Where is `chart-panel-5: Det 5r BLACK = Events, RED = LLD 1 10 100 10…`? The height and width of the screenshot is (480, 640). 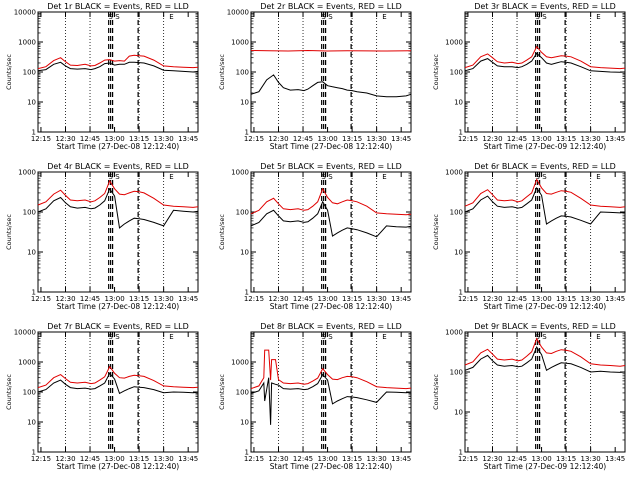 chart-panel-5: Det 5r BLACK = Events, RED = LLD 1 10 100 10… is located at coordinates (315, 236).